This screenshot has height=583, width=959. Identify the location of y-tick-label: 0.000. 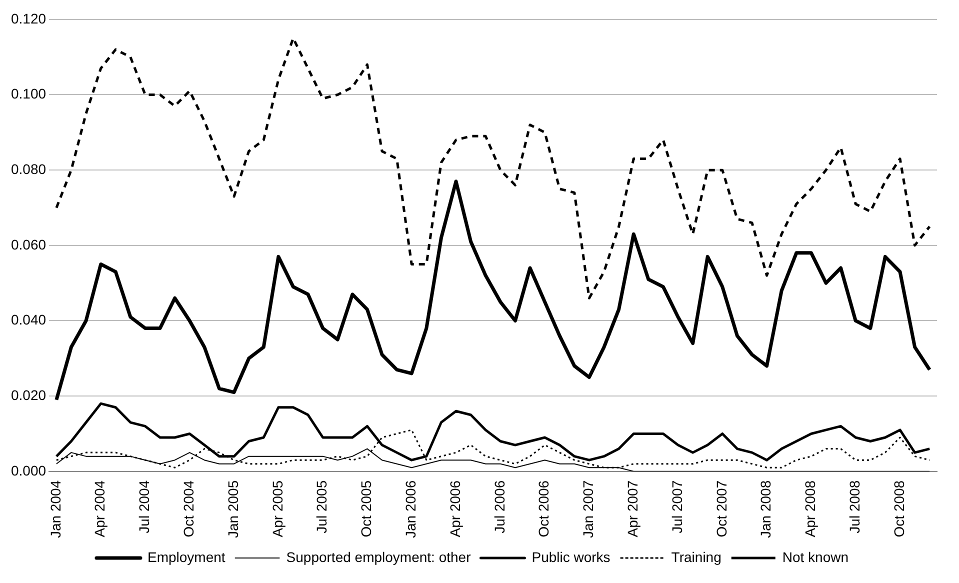
(28, 470).